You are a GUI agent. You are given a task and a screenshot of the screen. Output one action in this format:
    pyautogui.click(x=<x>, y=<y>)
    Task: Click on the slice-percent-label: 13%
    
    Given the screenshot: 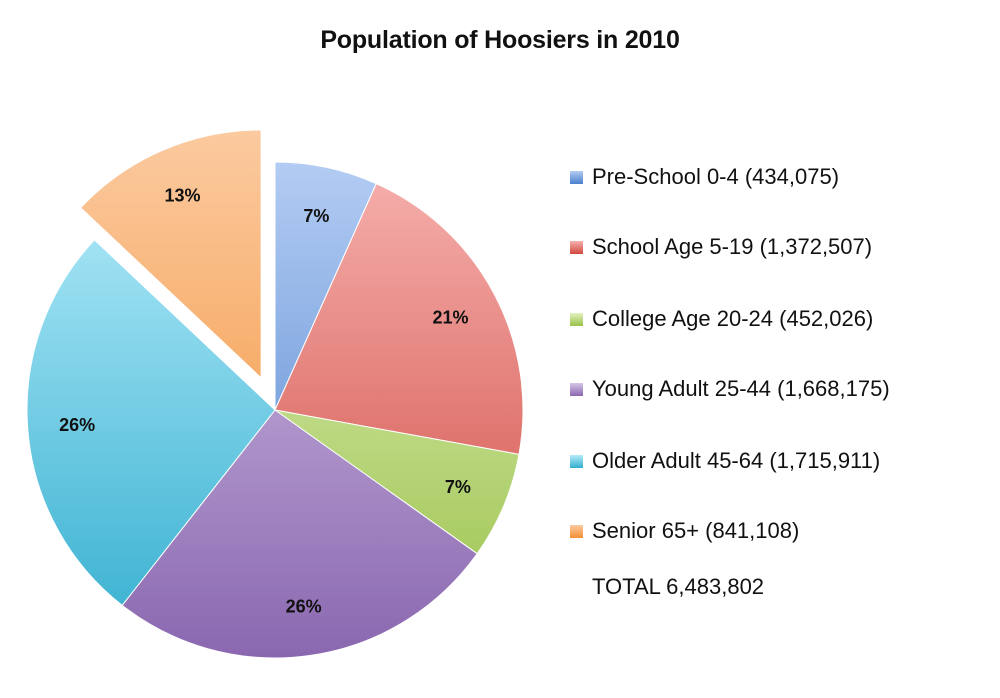 What is the action you would take?
    pyautogui.click(x=182, y=196)
    